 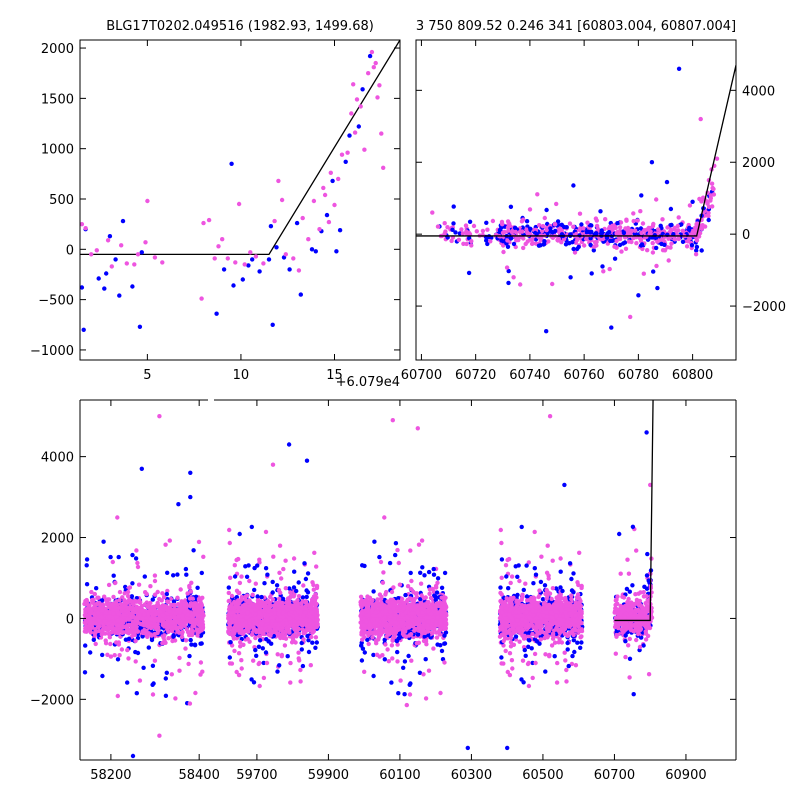 What do you see at coordinates (583, 375) in the screenshot?
I see `x-tick-label: 60760` at bounding box center [583, 375].